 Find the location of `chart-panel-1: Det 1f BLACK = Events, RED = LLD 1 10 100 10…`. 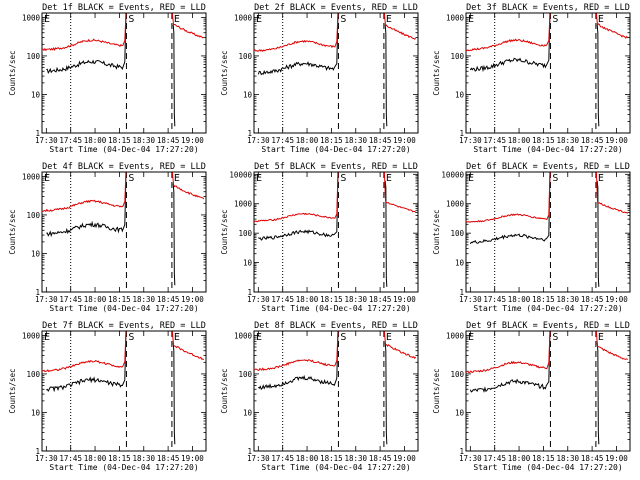

chart-panel-1: Det 1f BLACK = Events, RED = LLD 1 10 100 10… is located at coordinates (107, 78).